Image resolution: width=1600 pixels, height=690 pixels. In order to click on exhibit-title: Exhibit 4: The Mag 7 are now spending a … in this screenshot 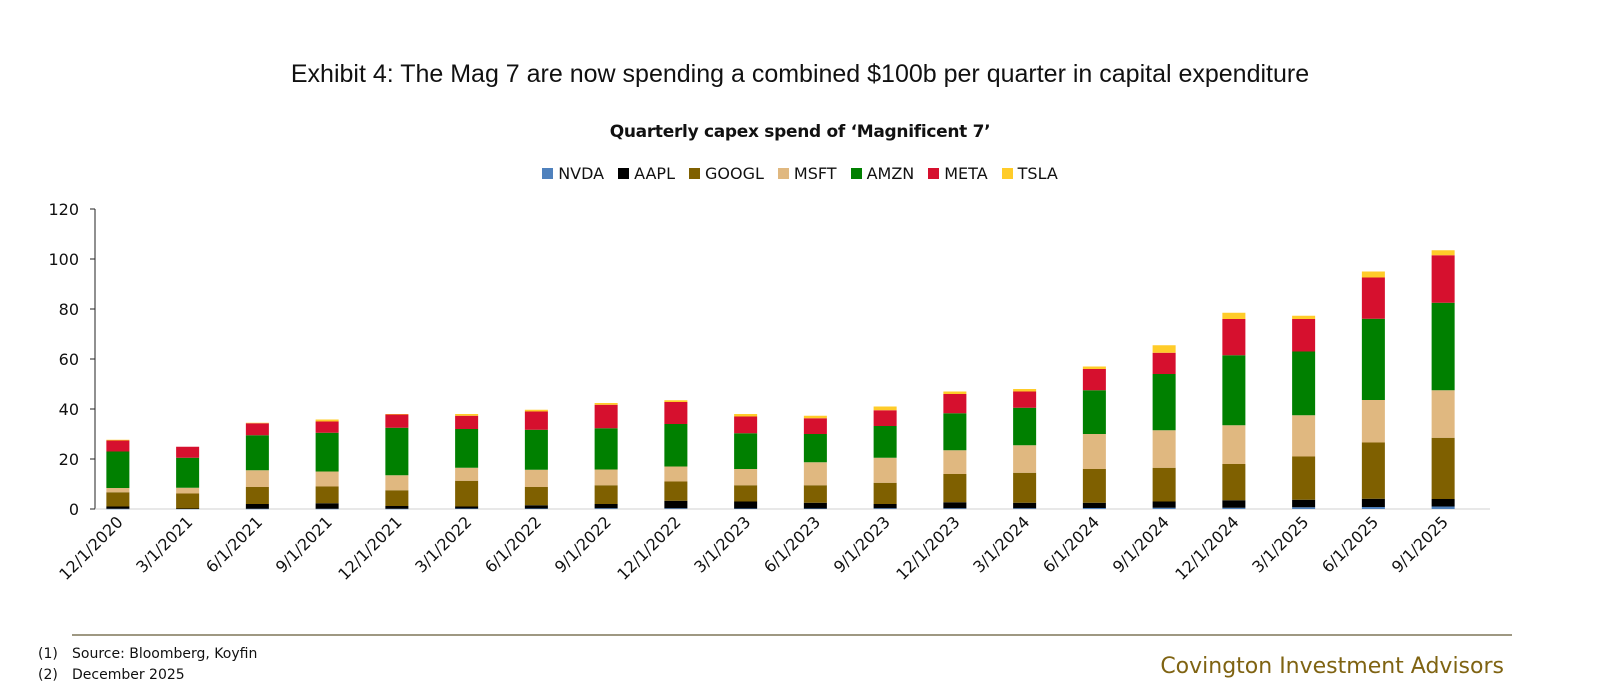, I will do `click(800, 74)`.